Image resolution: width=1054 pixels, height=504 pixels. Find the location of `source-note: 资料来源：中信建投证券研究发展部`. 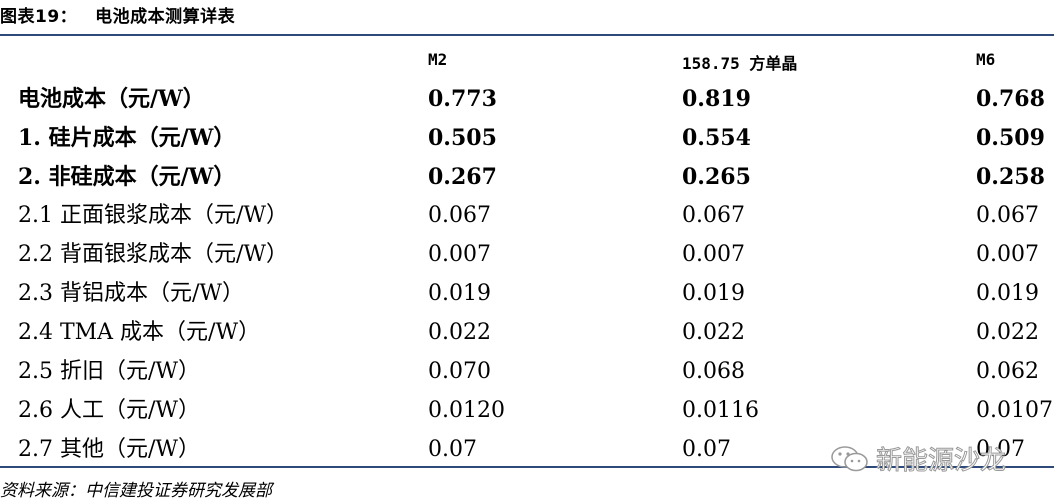

source-note: 资料来源：中信建投证券研究发展部 is located at coordinates (136, 491).